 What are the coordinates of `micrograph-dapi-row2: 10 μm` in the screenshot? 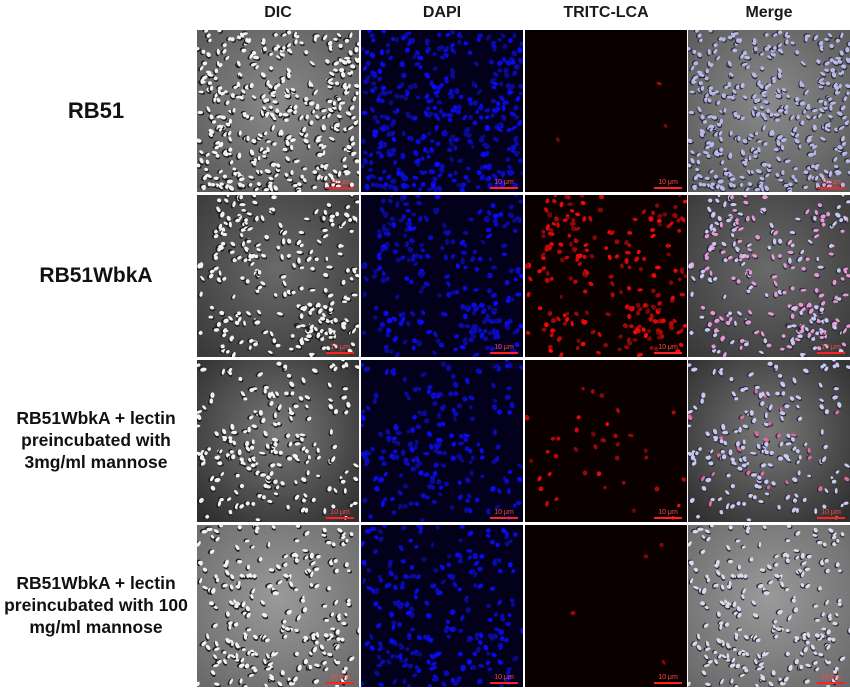 It's located at (442, 276).